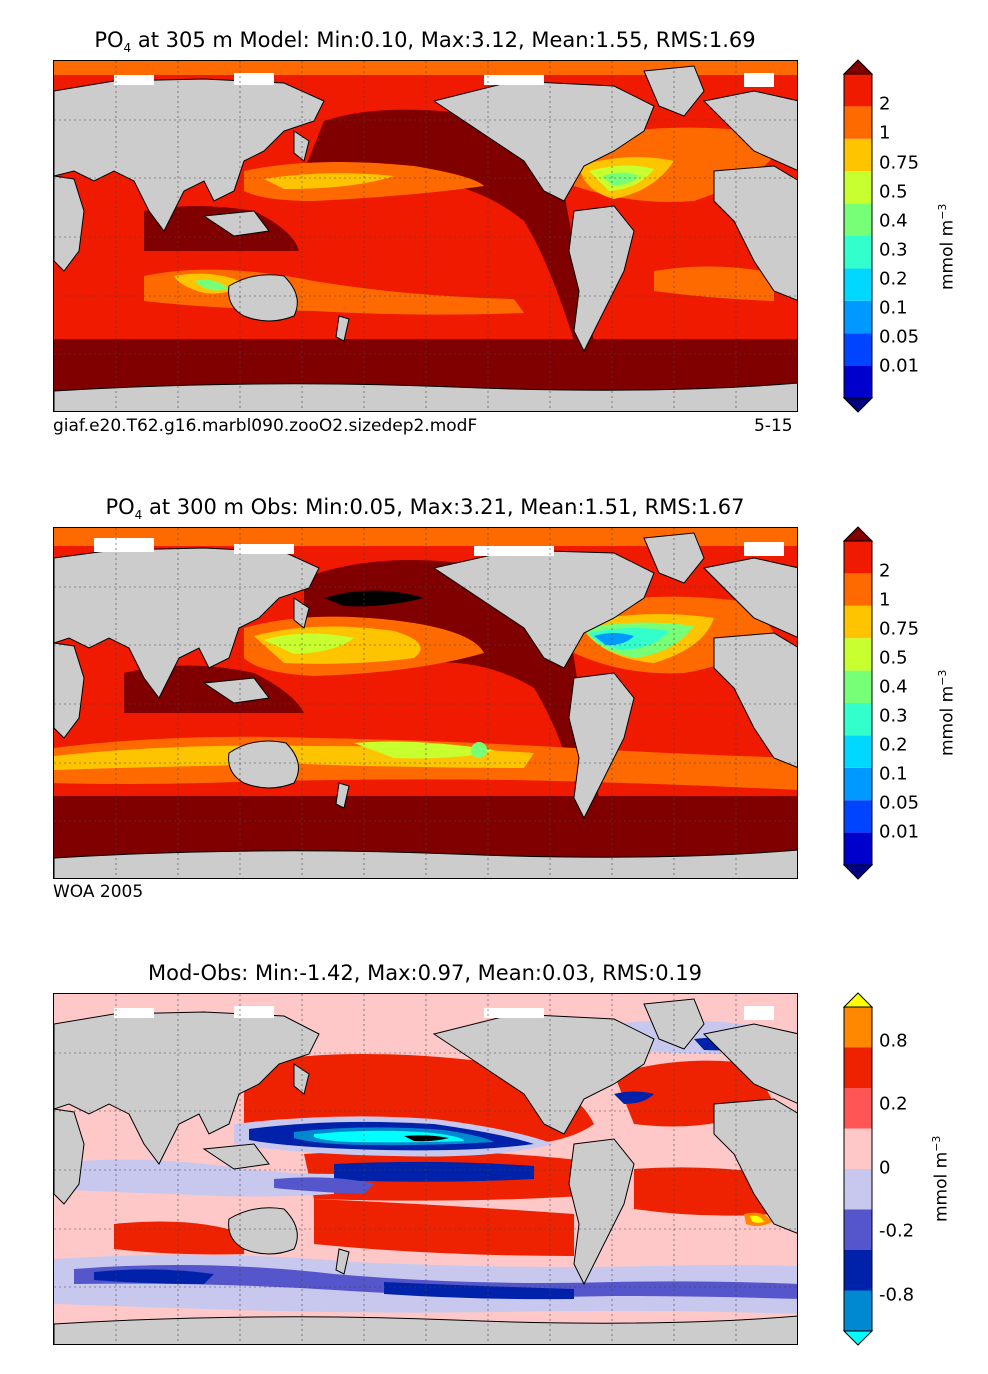 Image resolution: width=988 pixels, height=1374 pixels. What do you see at coordinates (893, 774) in the screenshot?
I see `panel2-tick: 0.1` at bounding box center [893, 774].